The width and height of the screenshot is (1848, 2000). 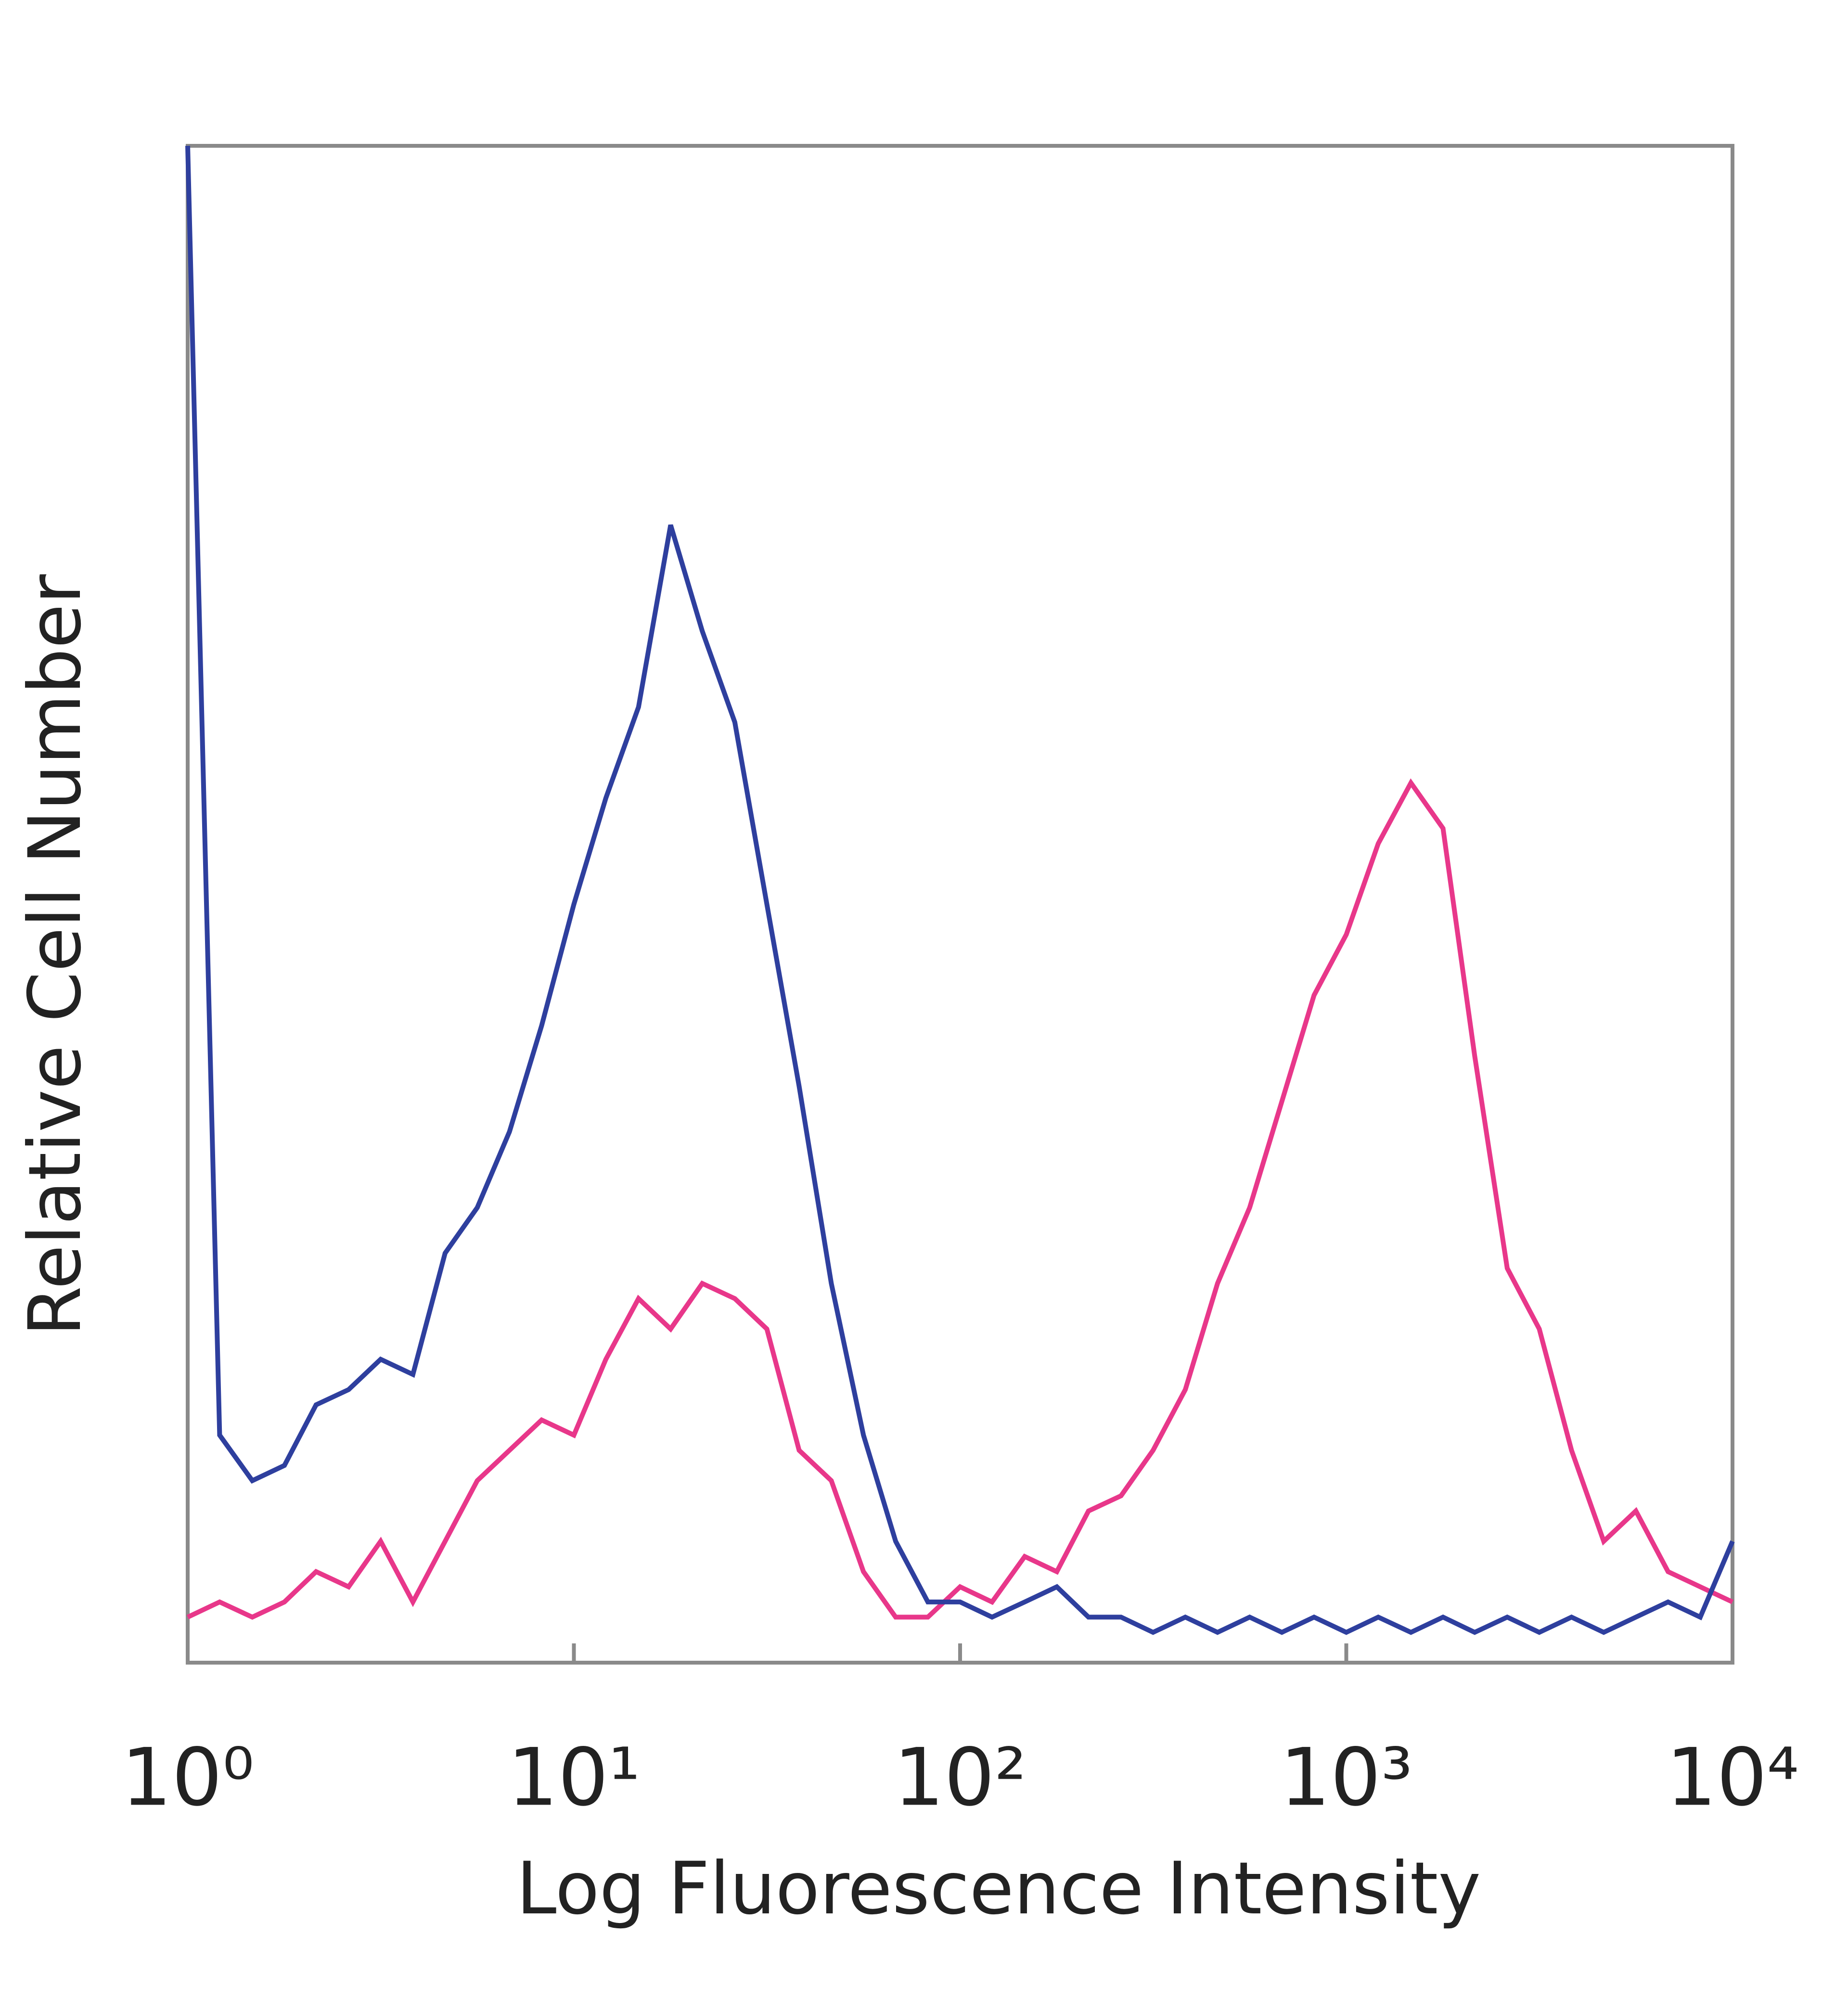 I want to click on y-axis-label: Relative Cell Number, so click(x=55, y=955).